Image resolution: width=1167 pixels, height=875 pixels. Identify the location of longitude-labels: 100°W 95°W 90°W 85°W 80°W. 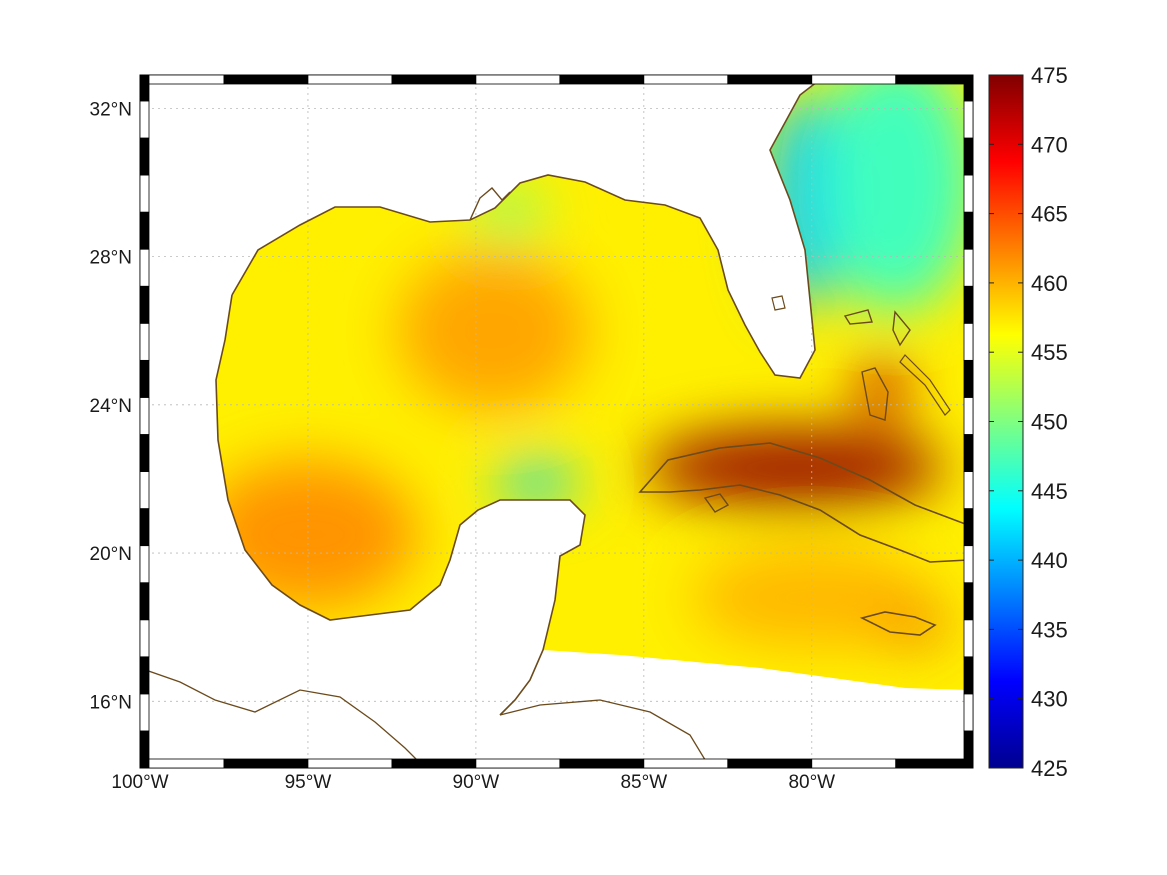
(473, 782).